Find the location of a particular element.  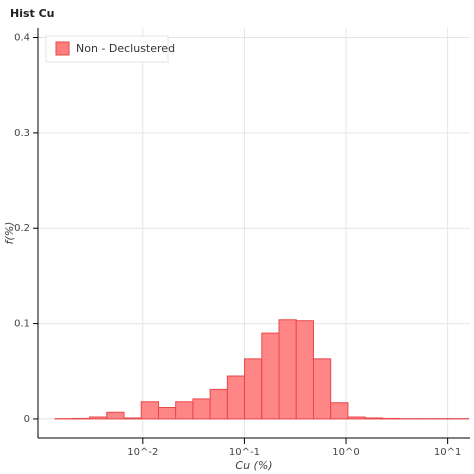

legend-box is located at coordinates (107, 49).